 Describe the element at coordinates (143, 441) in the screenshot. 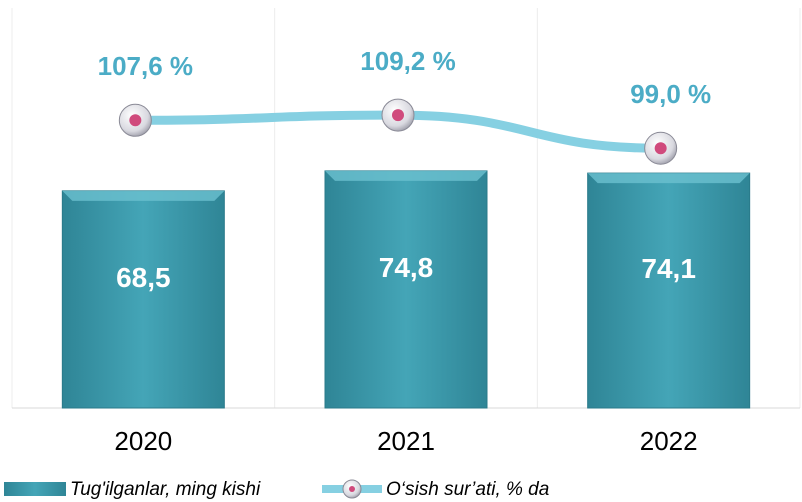

I see `x-tick-label: 2020` at that location.